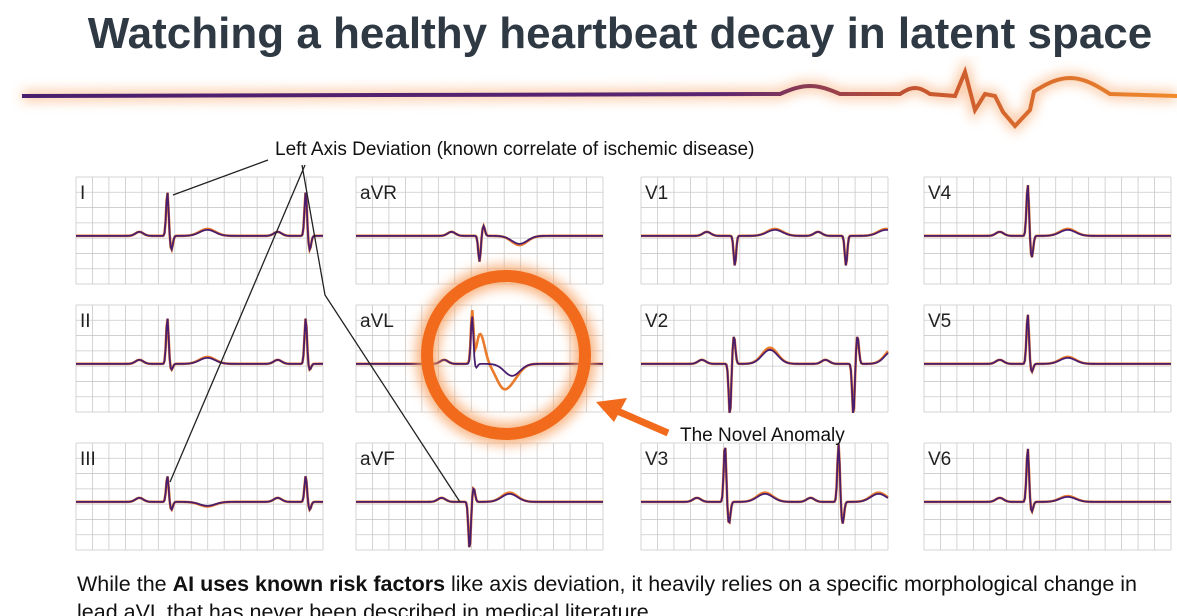 This screenshot has height=616, width=1177. I want to click on top-line, so click(599, 97).